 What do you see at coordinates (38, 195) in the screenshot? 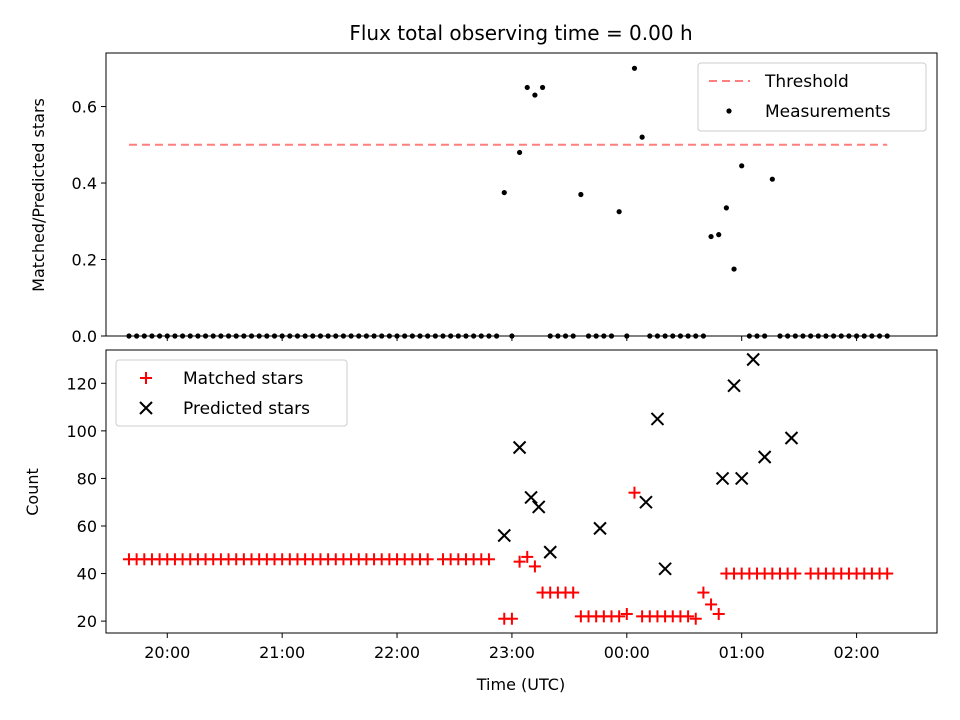
I see `top-y-label: Matched/Predicted stars` at bounding box center [38, 195].